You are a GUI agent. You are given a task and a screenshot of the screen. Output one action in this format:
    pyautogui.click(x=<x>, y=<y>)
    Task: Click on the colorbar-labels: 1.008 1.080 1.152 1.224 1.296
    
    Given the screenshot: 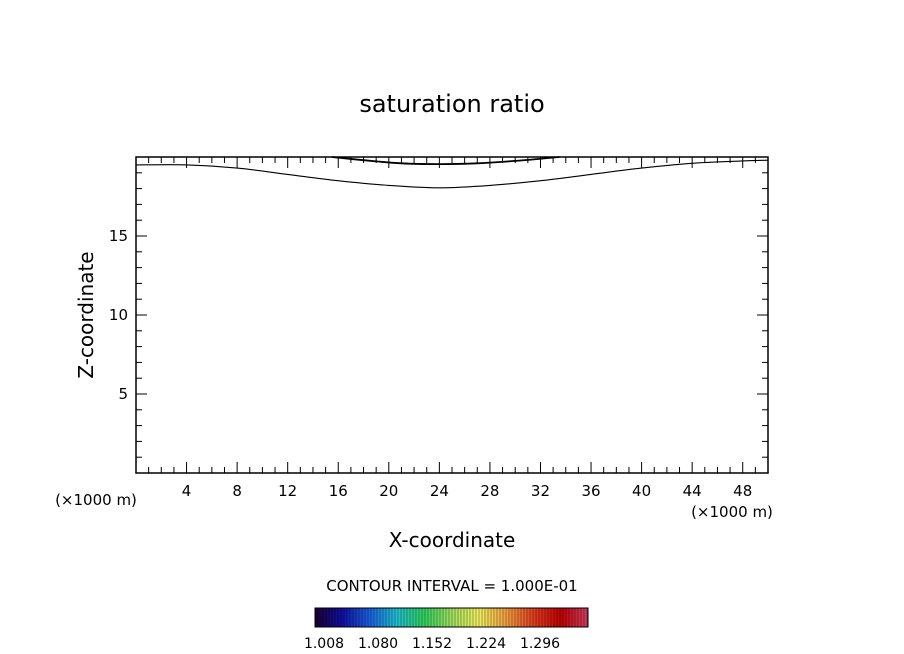 What is the action you would take?
    pyautogui.click(x=432, y=644)
    